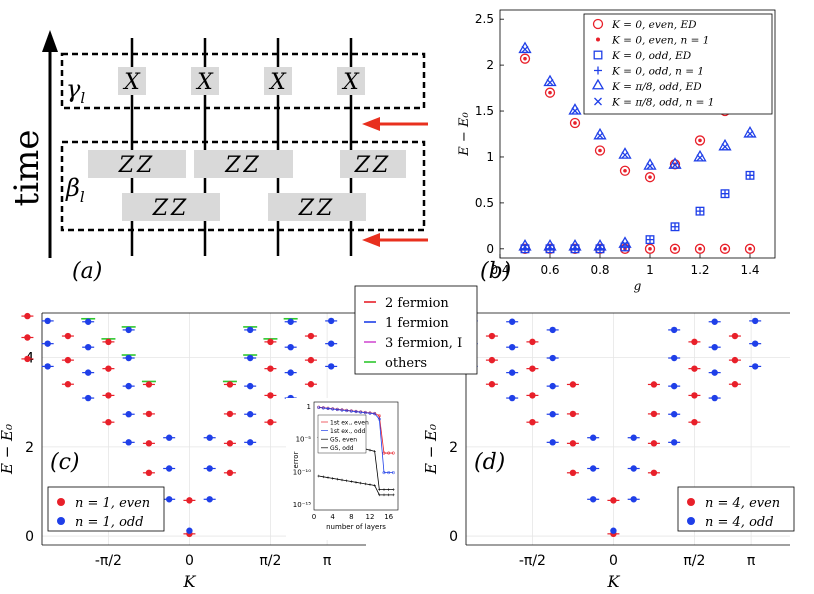  What do you see at coordinates (651, 56) in the screenshot?
I see `b-legend-entry: K = 0, odd, ED` at bounding box center [651, 56].